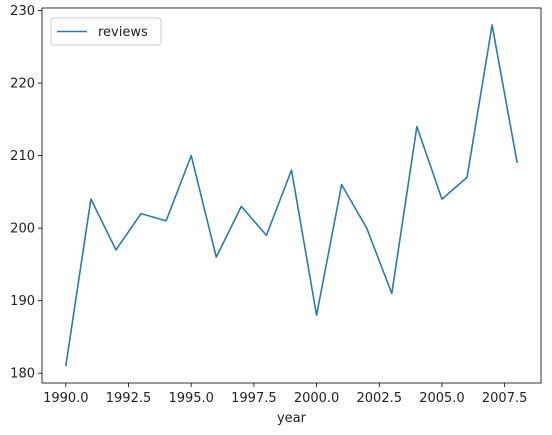 The height and width of the screenshot is (435, 552). Describe the element at coordinates (123, 32) in the screenshot. I see `legend-label-reviews: reviews` at that location.